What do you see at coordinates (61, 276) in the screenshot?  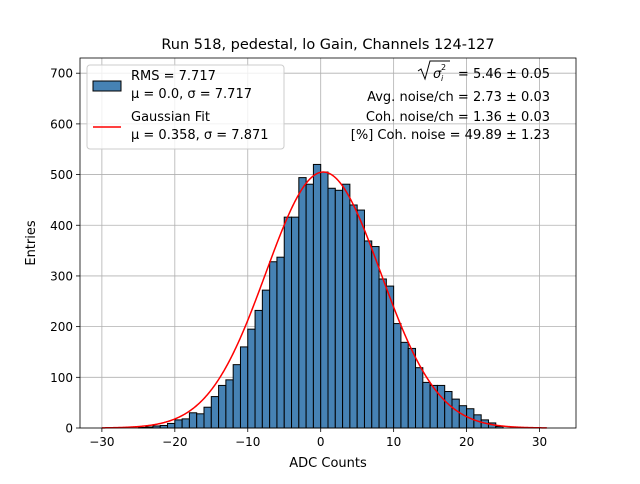 I see `y-tick-label: 300` at bounding box center [61, 276].